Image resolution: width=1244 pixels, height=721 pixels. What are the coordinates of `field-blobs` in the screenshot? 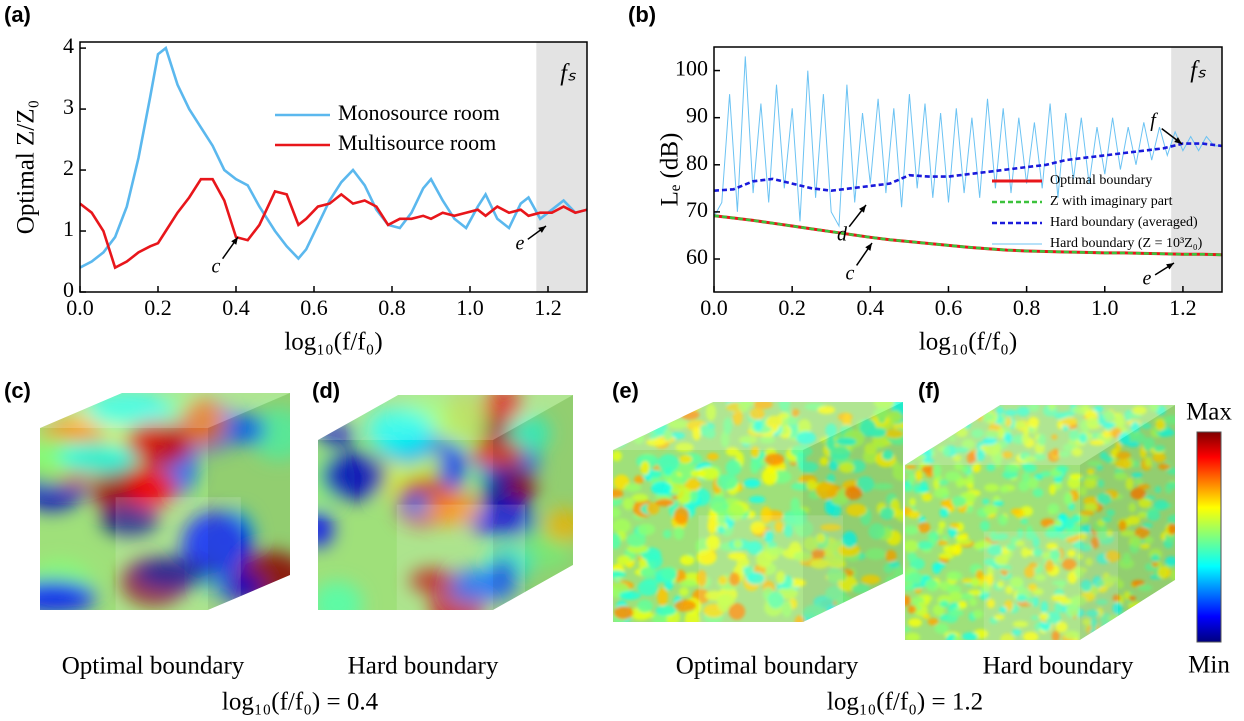 It's located at (165, 501).